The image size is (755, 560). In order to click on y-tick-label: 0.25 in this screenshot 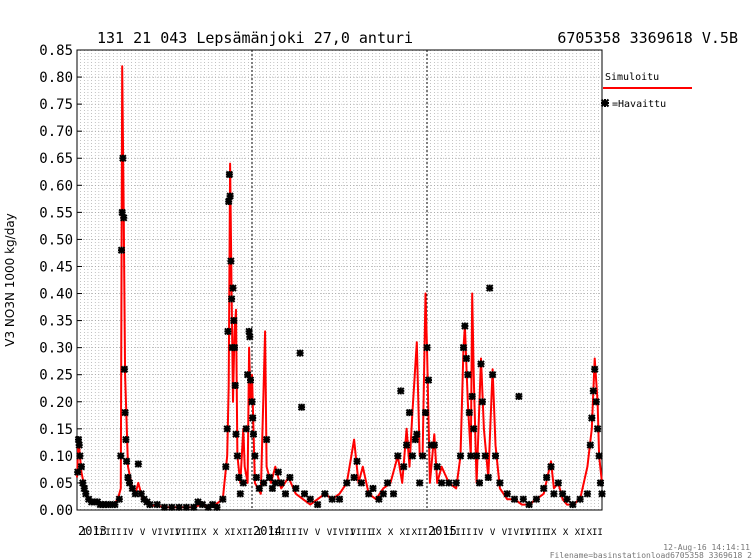, I will do `click(56, 376)`.